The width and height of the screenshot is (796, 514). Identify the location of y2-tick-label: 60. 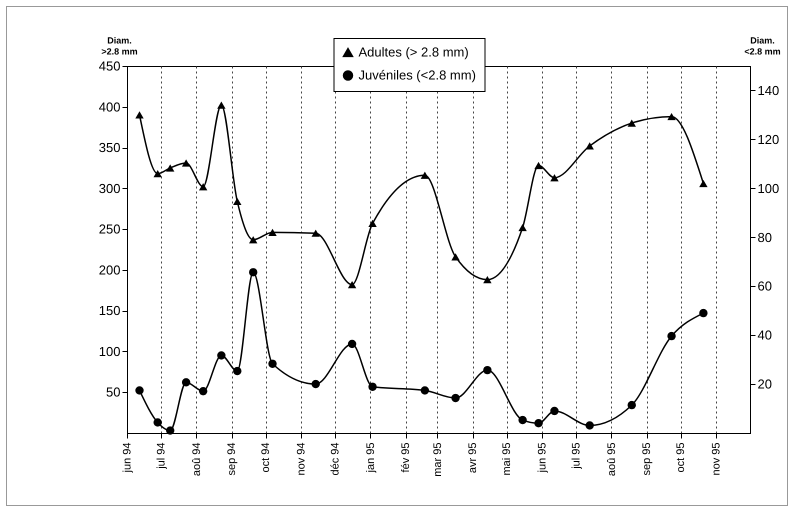
(765, 286).